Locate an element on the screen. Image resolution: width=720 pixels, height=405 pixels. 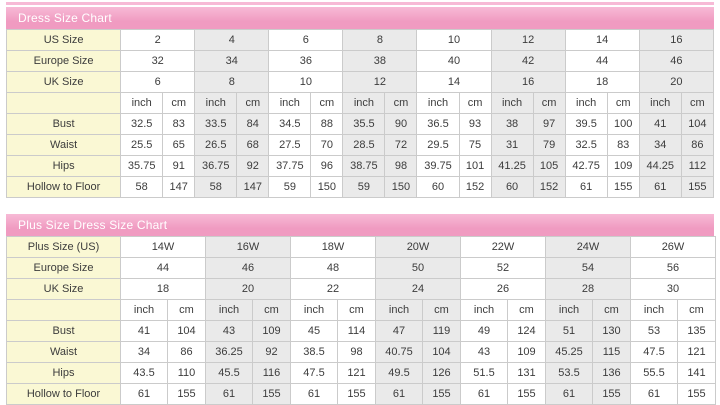
measure-inch-cell: 53 is located at coordinates (654, 331).